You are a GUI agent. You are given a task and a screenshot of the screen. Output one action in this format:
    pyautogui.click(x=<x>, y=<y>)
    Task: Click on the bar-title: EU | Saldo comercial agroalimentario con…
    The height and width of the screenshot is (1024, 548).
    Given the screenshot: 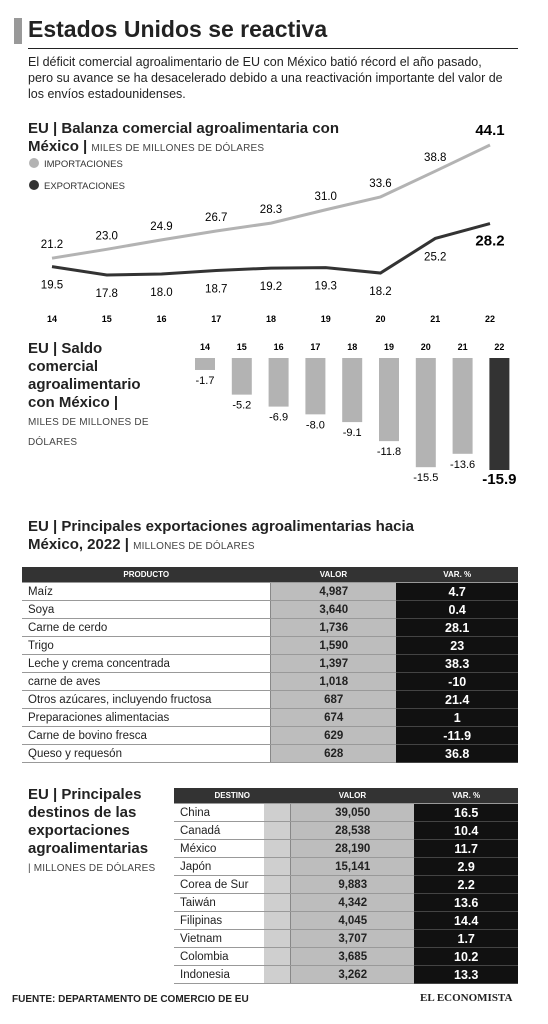 What is the action you would take?
    pyautogui.click(x=98, y=396)
    